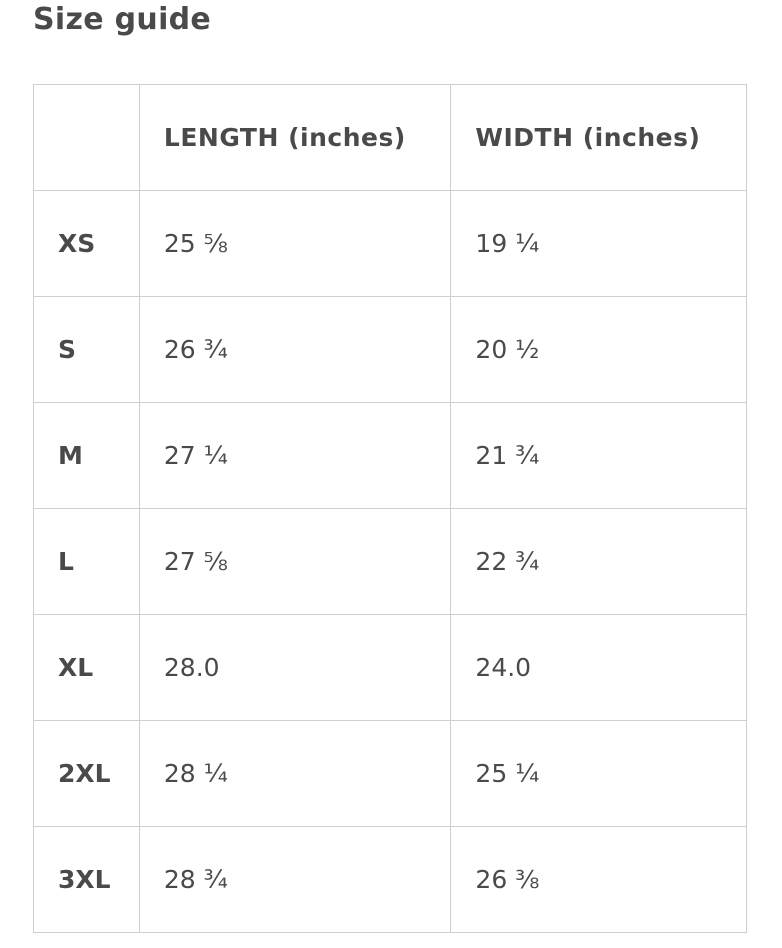 The image size is (782, 948). I want to click on width-cell: 19 ¼, so click(598, 243).